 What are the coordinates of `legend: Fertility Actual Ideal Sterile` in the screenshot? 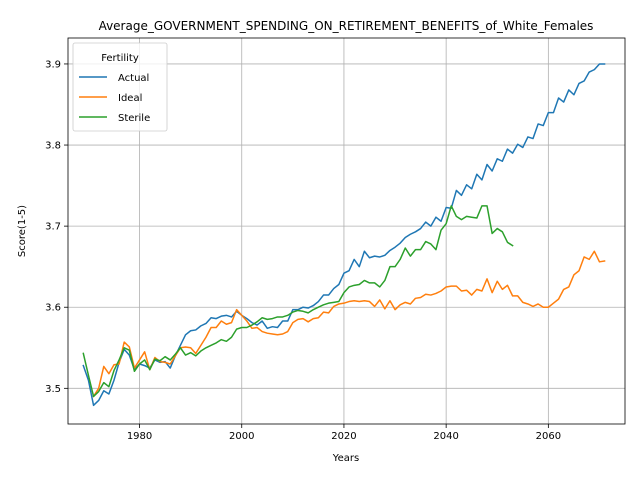 It's located at (120, 87).